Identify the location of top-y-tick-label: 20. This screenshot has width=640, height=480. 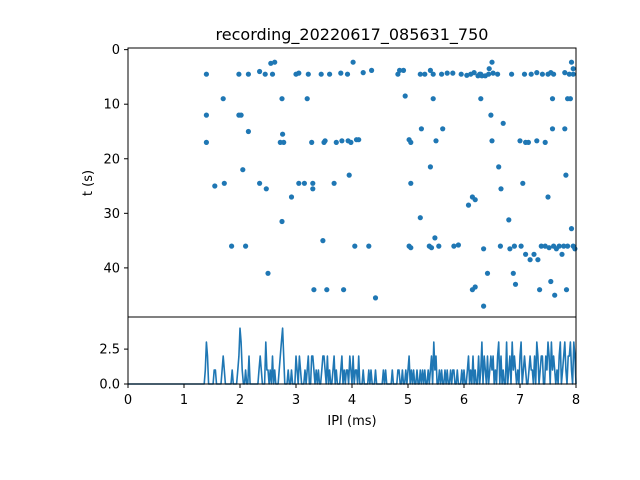
(111, 159).